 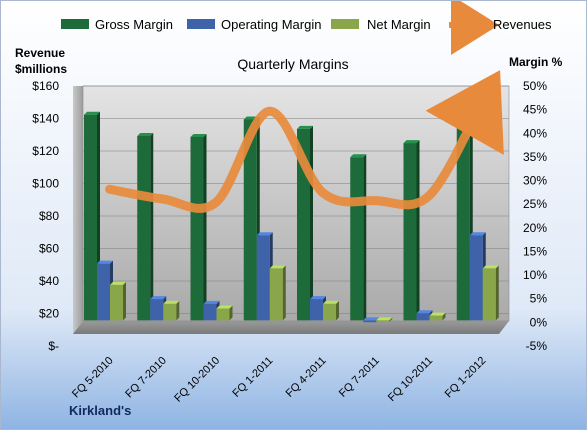 I want to click on left-axis-label-line2: $millions, so click(x=41, y=69).